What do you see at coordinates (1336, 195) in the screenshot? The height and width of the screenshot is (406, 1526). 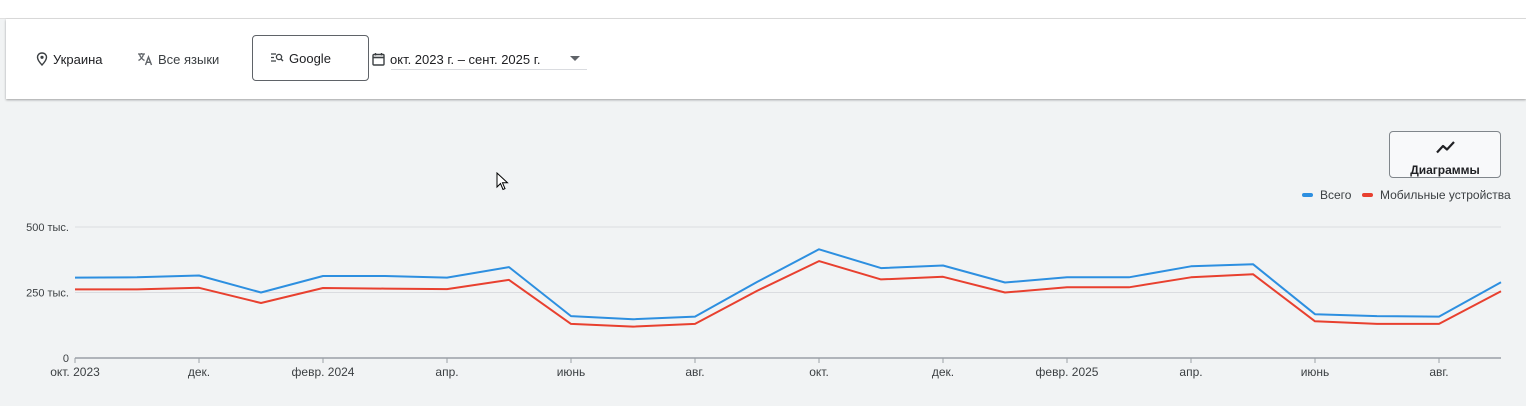 I see `legend-label-total: Всего` at bounding box center [1336, 195].